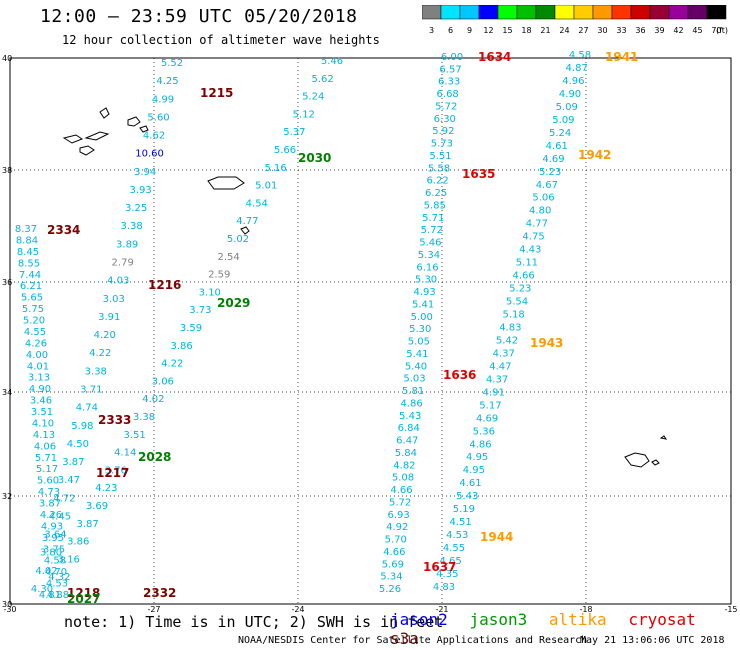 The width and height of the screenshot is (740, 650). Describe the element at coordinates (154, 136) in the screenshot. I see `wave-height-value: 4.62` at that location.